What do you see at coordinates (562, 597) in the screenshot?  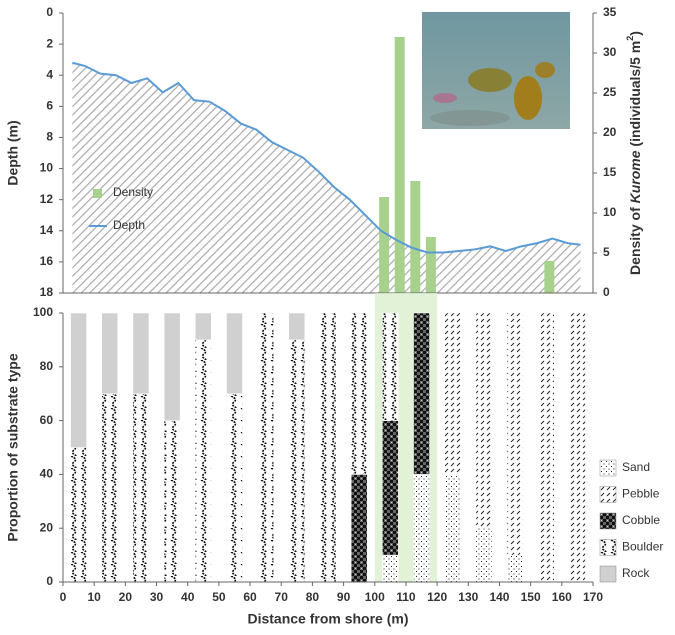 I see `x-tick-label: 160` at bounding box center [562, 597].